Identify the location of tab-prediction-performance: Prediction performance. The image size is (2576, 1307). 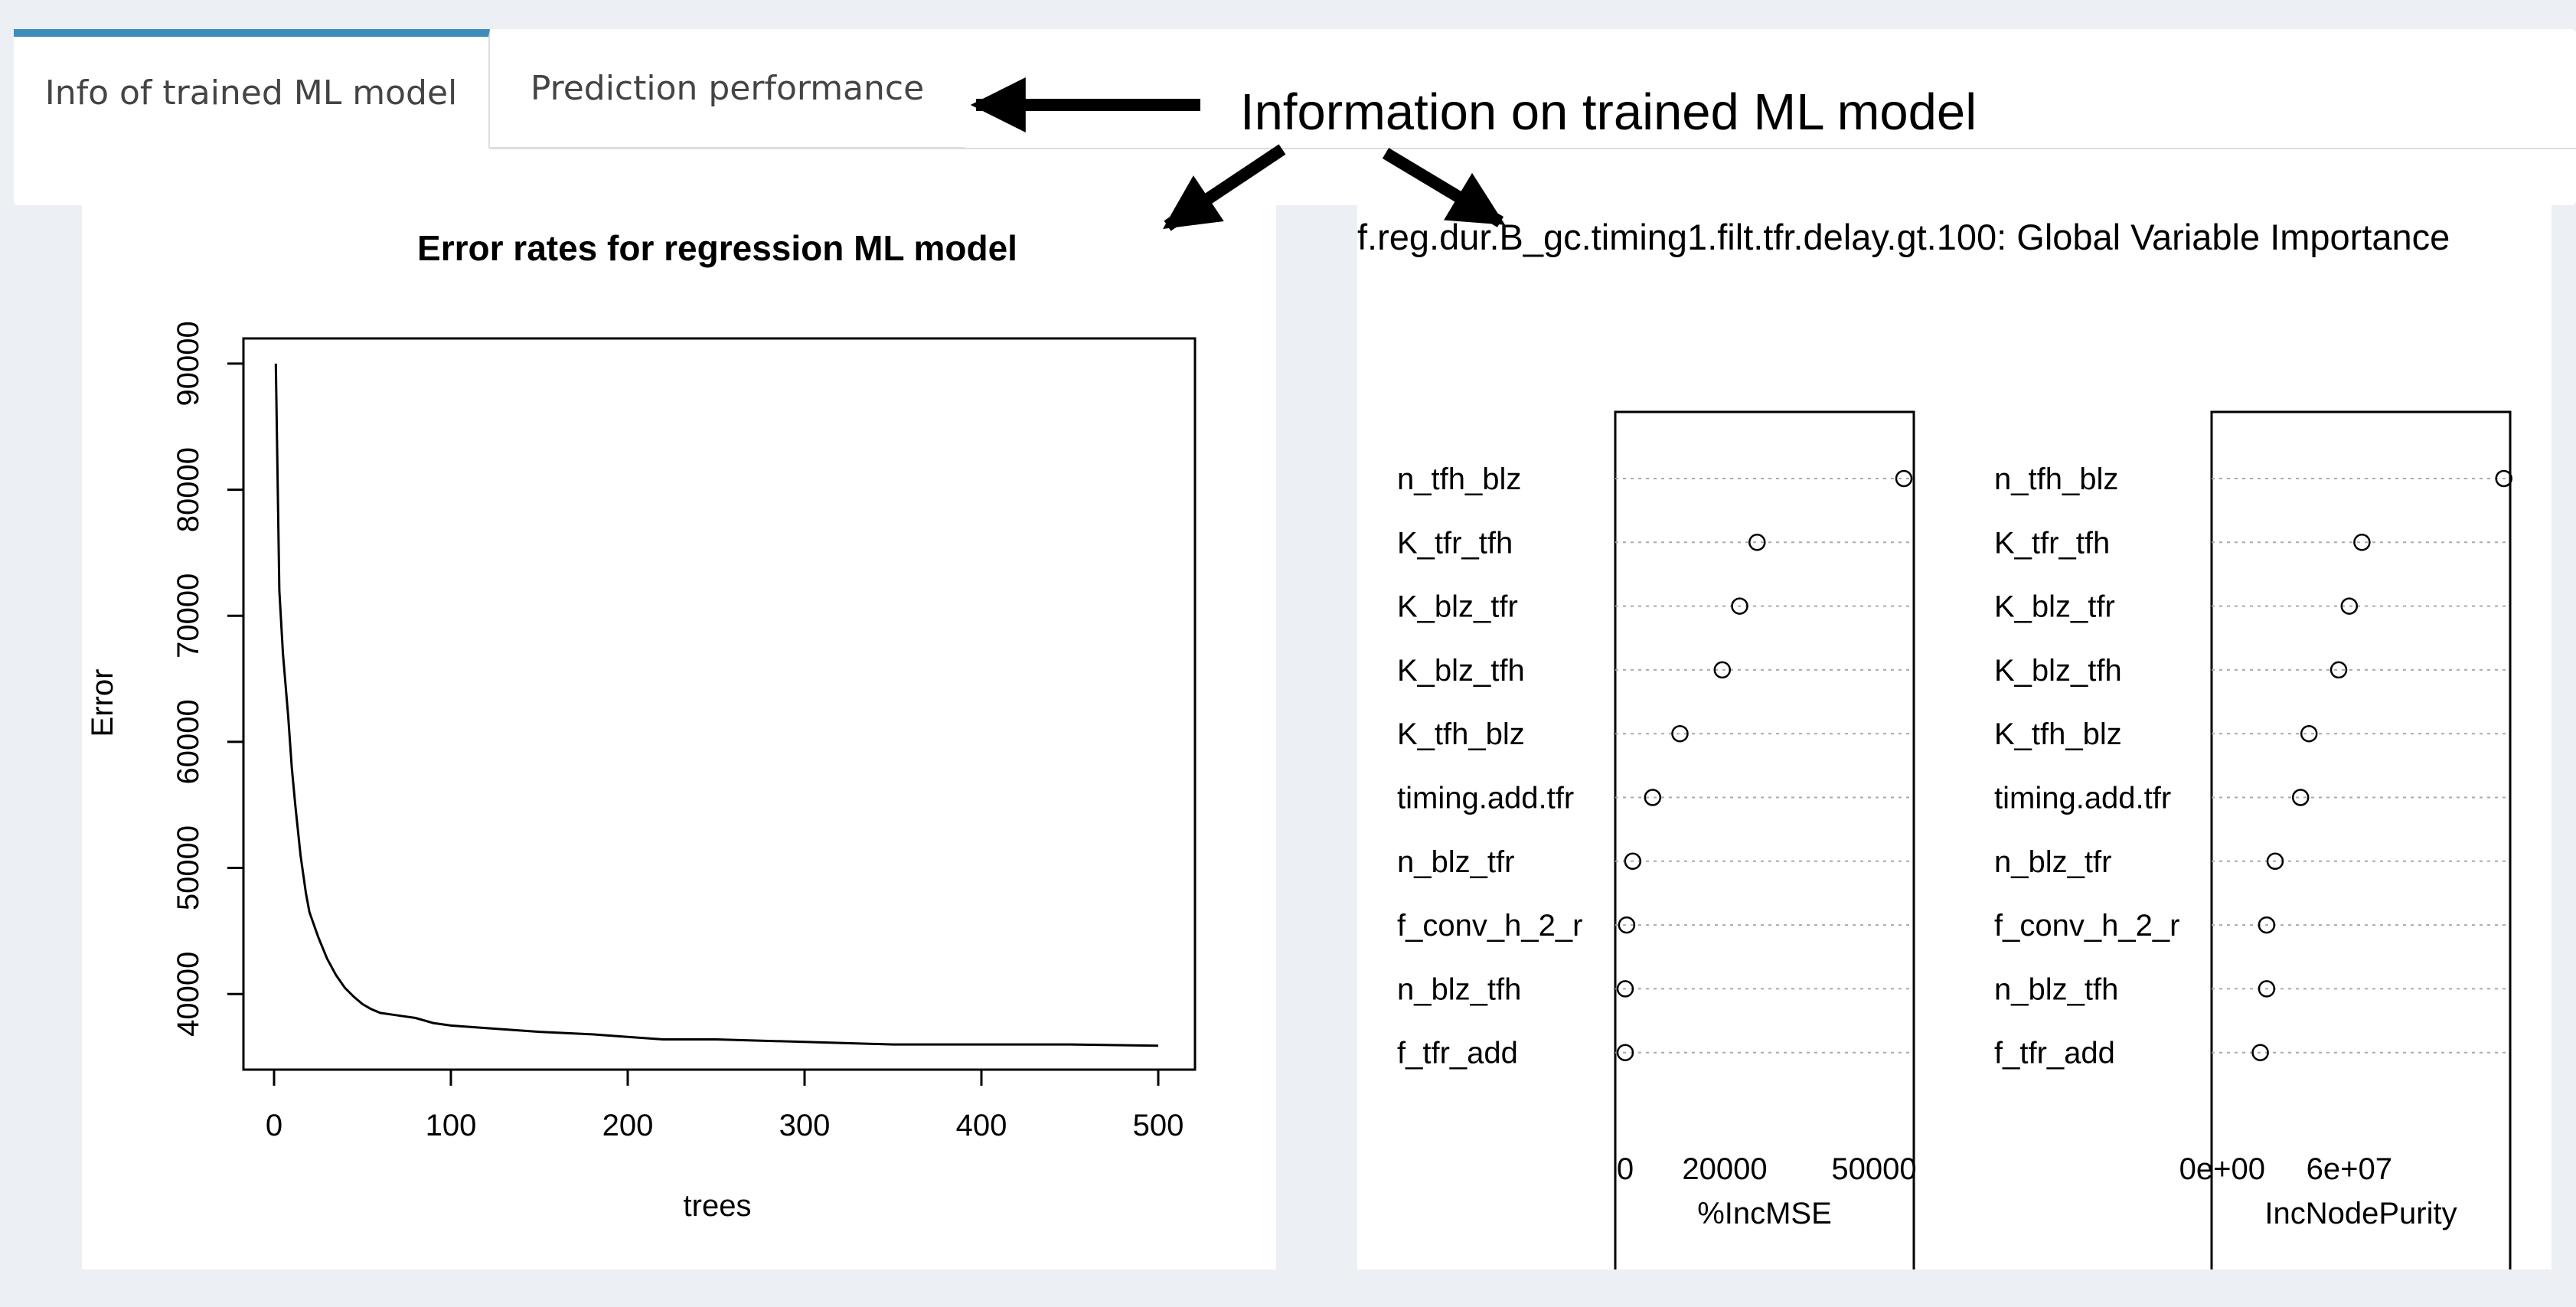
(727, 89).